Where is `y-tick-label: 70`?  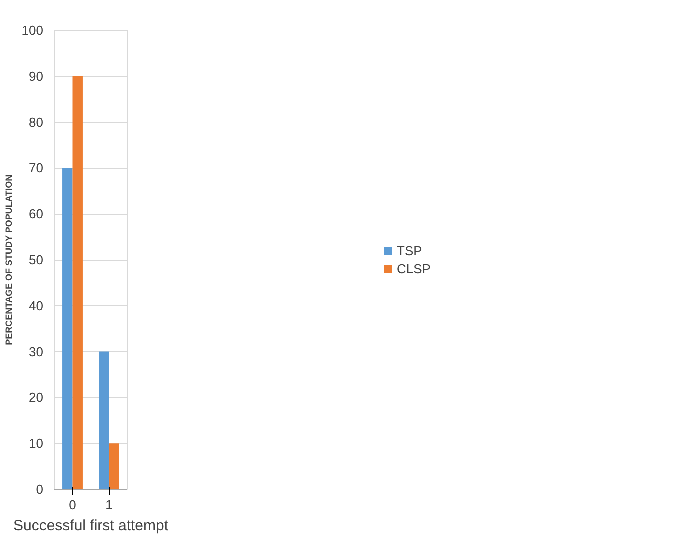
y-tick-label: 70 is located at coordinates (36, 168).